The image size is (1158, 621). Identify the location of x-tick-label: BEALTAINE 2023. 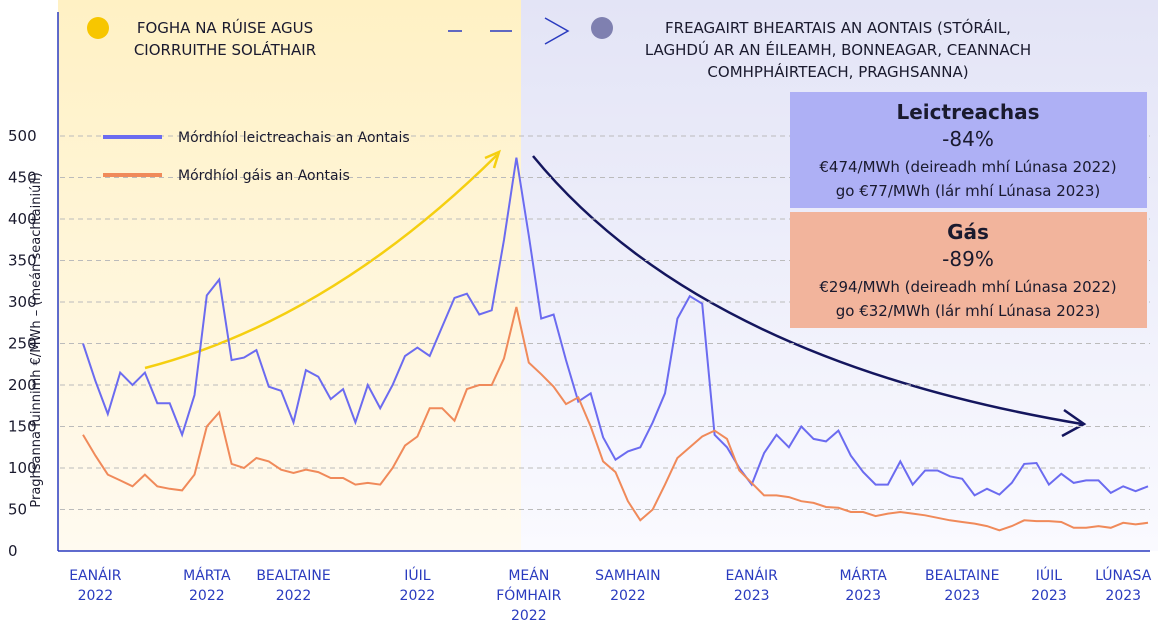
(962, 586).